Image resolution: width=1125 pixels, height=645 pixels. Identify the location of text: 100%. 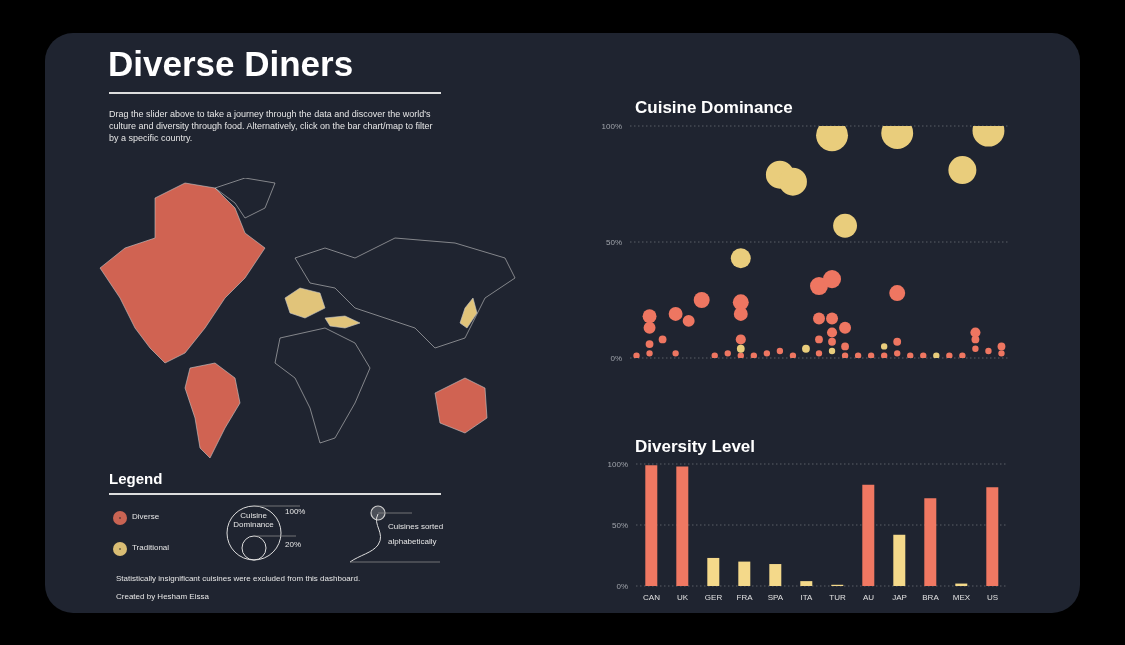
(295, 511).